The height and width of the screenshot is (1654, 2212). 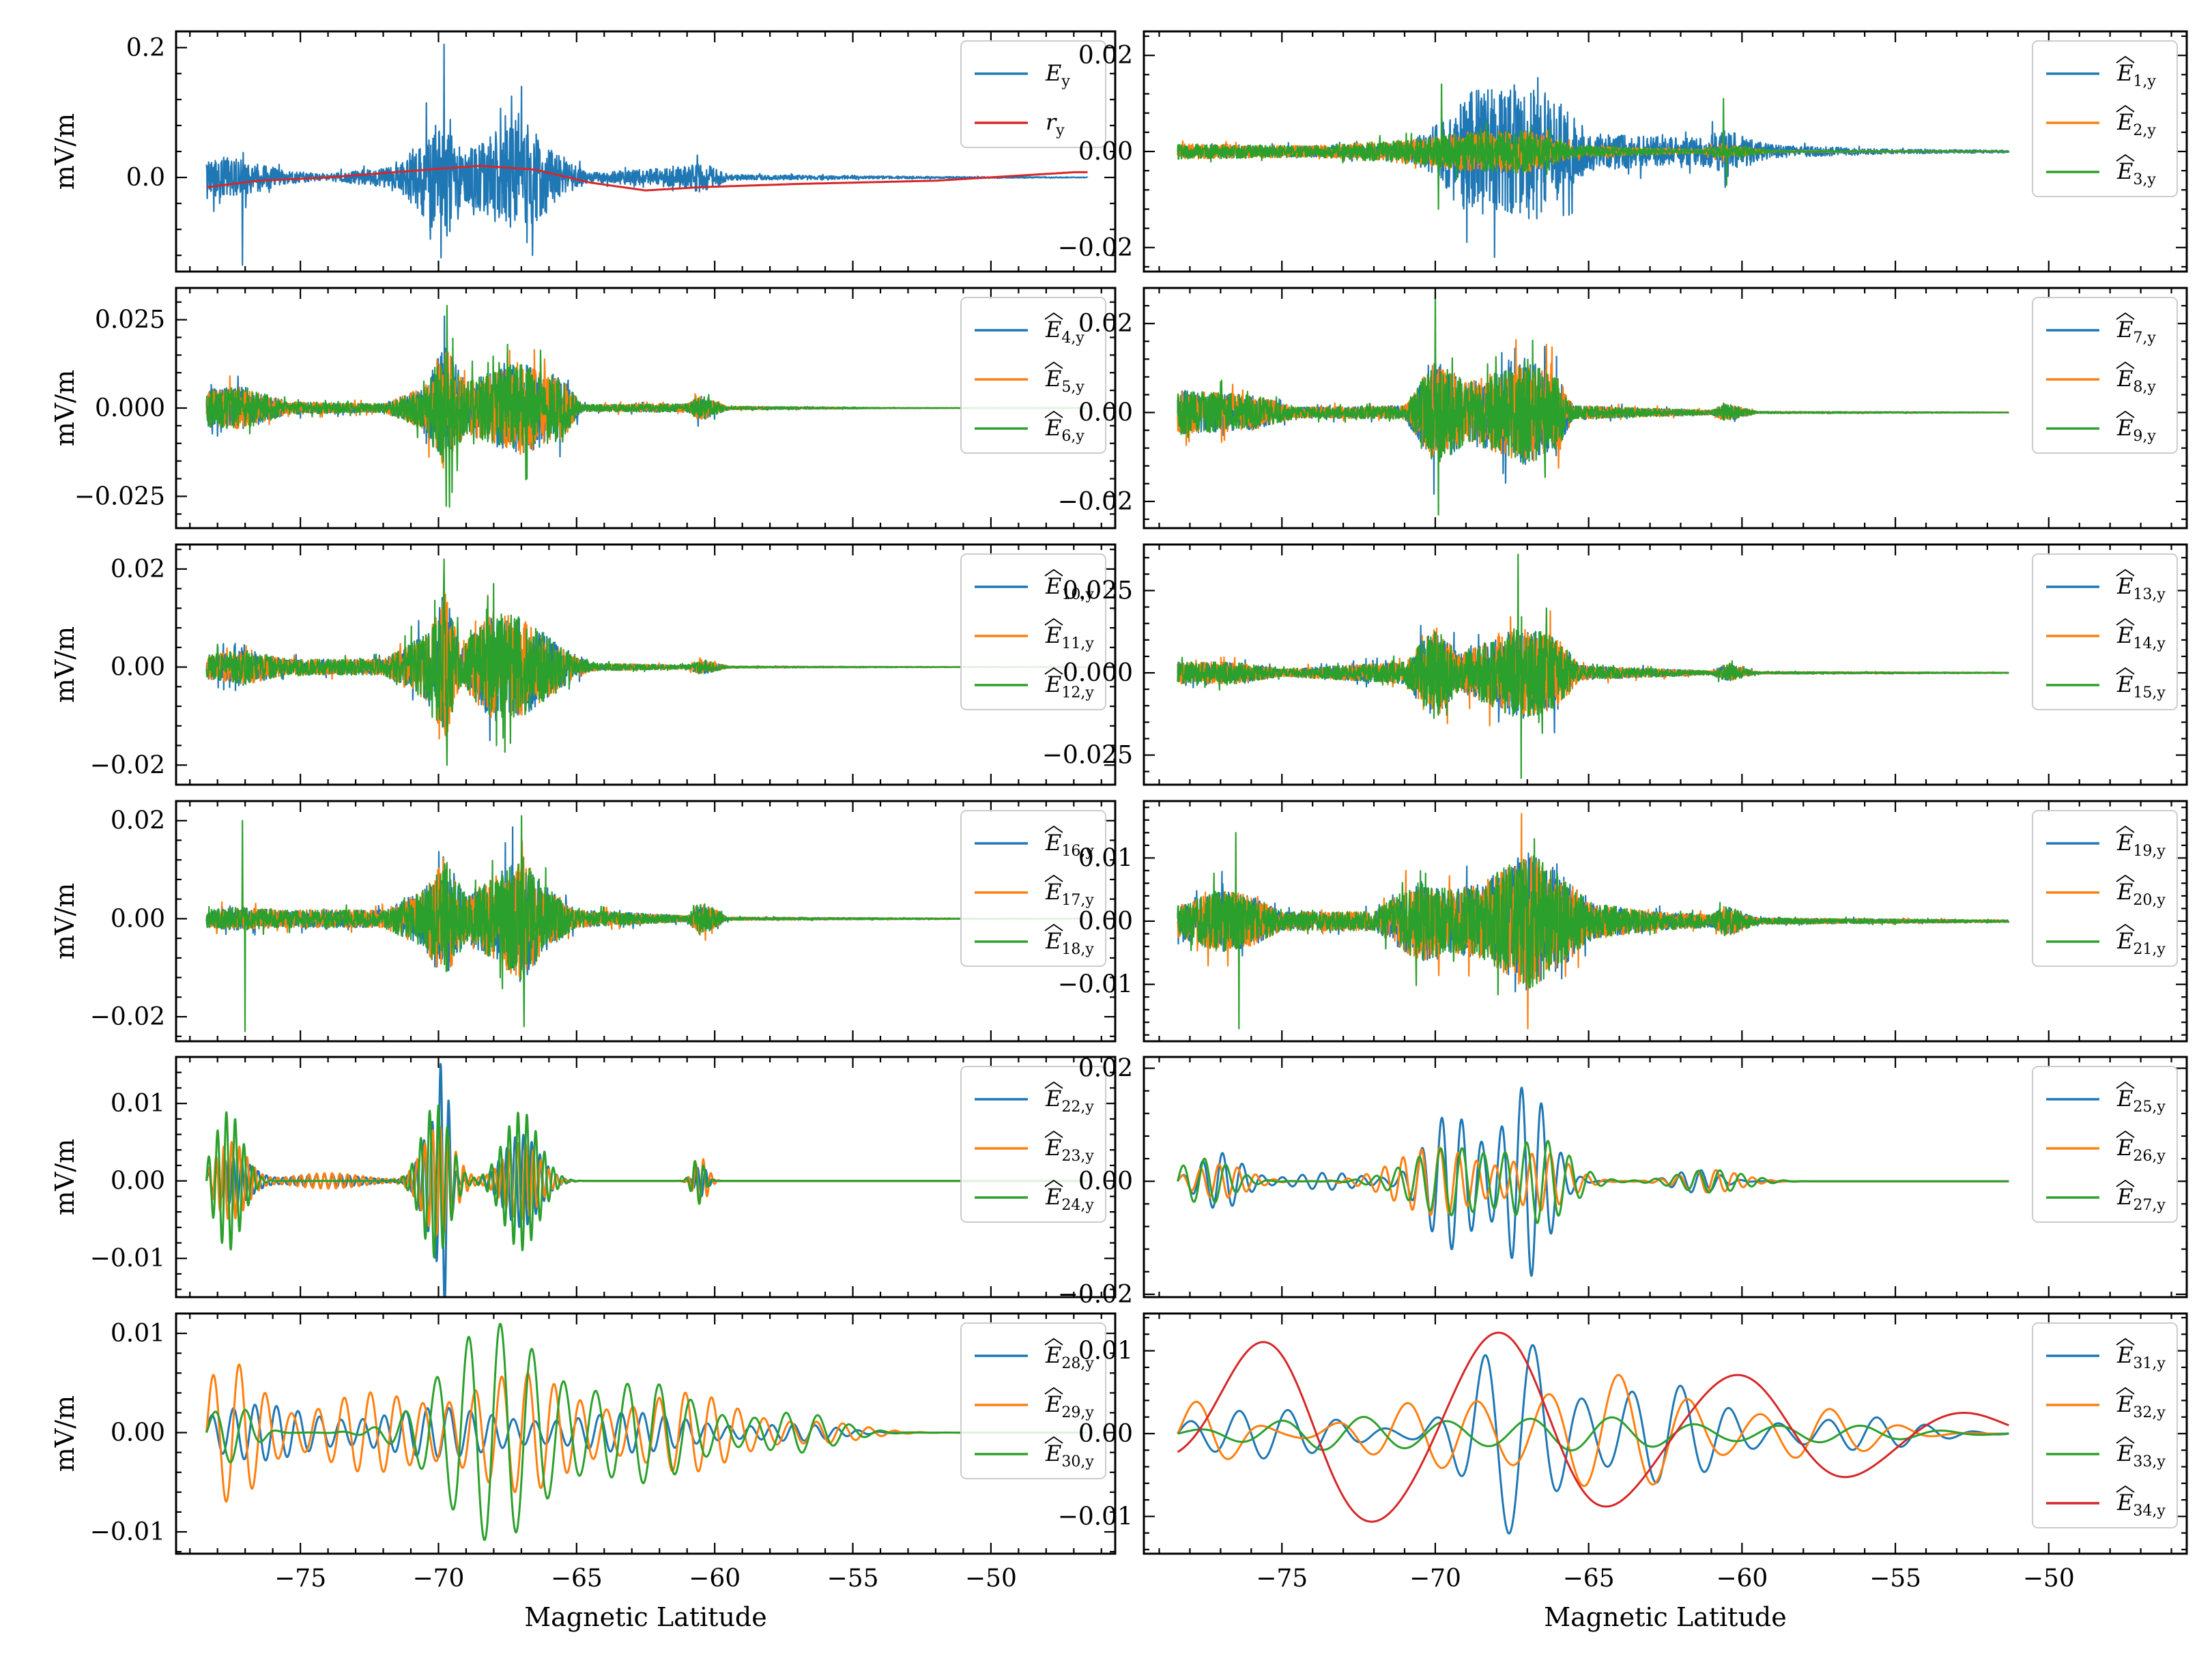 I want to click on series-line-e-y, so click(x=647, y=154).